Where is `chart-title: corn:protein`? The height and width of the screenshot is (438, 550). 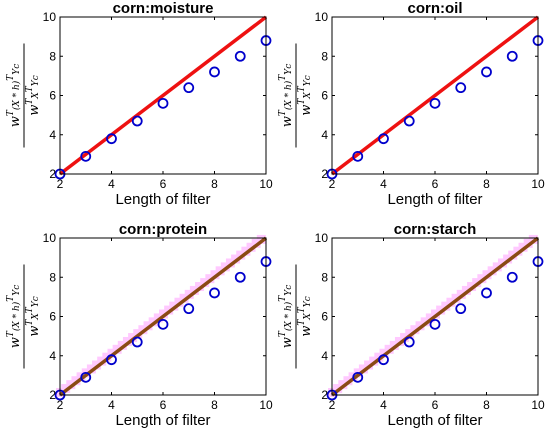
chart-title: corn:protein is located at coordinates (163, 229).